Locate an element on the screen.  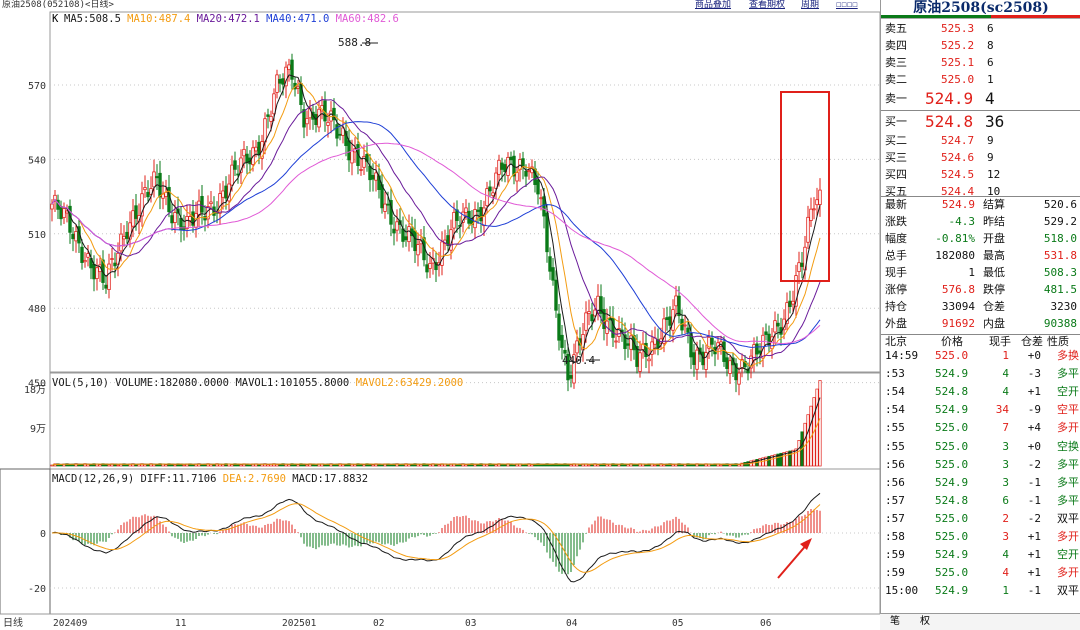
ask-label: 卖五 is located at coordinates (896, 28).